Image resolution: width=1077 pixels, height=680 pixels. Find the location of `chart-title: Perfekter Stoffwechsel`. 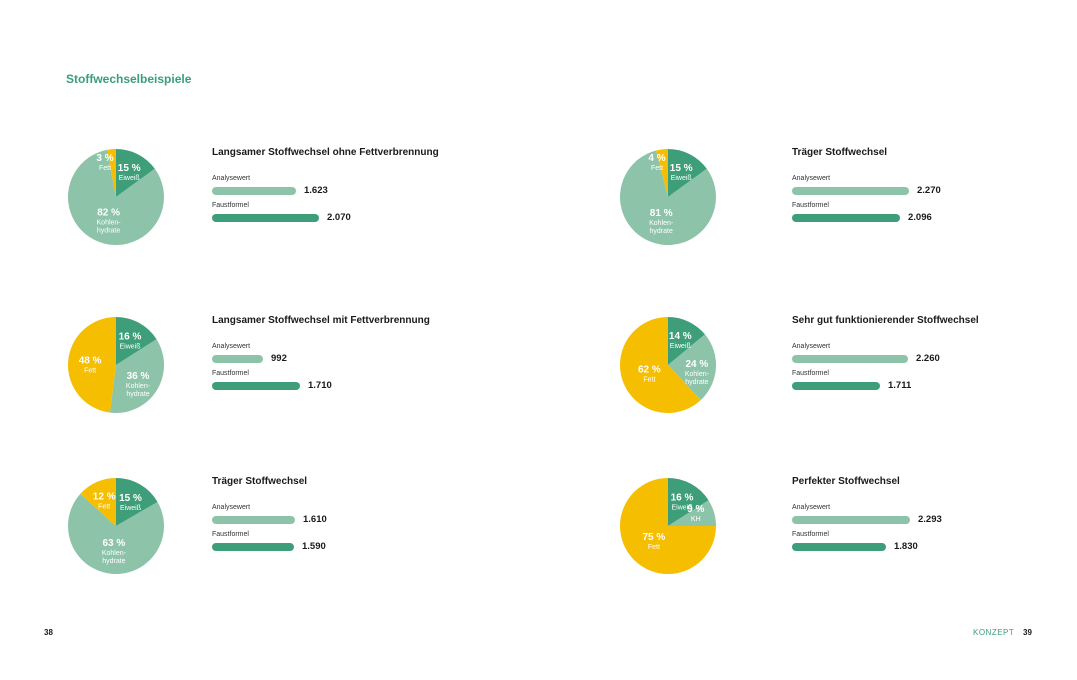

chart-title: Perfekter Stoffwechsel is located at coordinates (846, 481).